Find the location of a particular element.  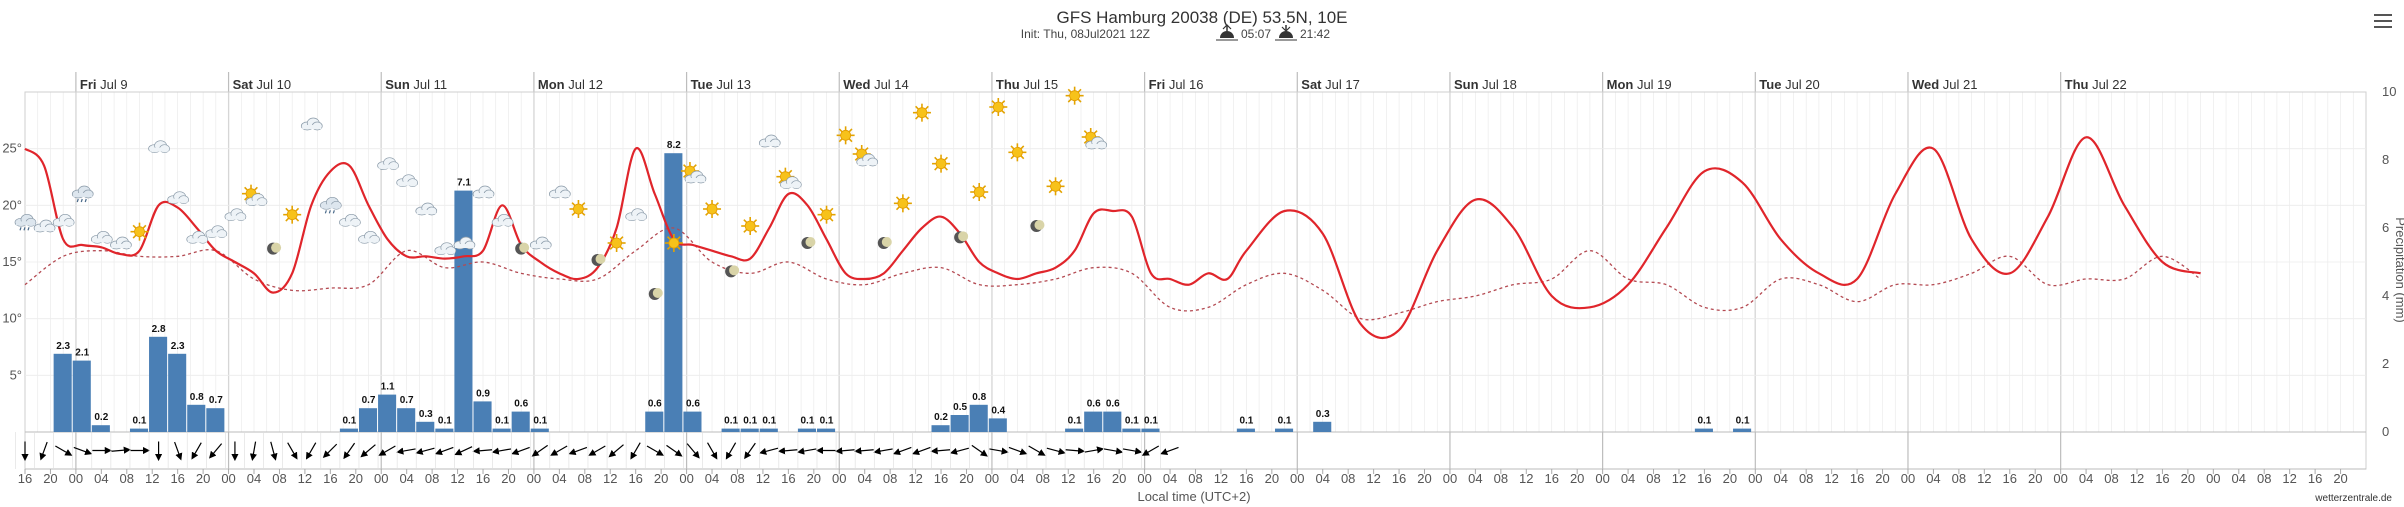

menu-icon is located at coordinates (2383, 21).